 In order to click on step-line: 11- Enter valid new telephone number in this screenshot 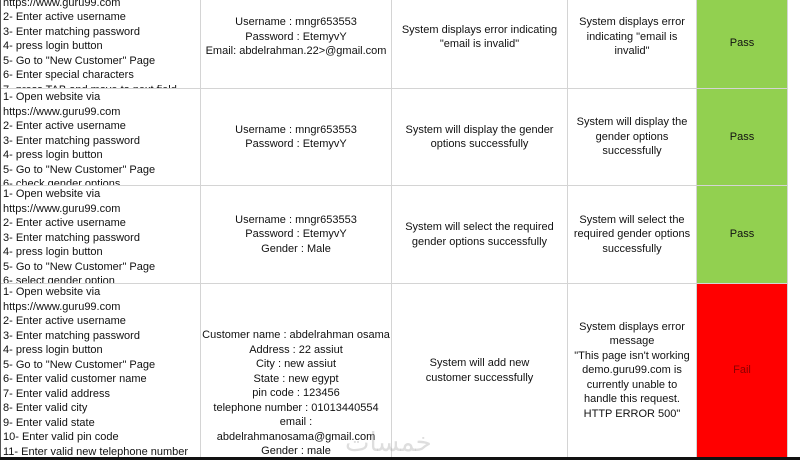, I will do `click(96, 451)`.